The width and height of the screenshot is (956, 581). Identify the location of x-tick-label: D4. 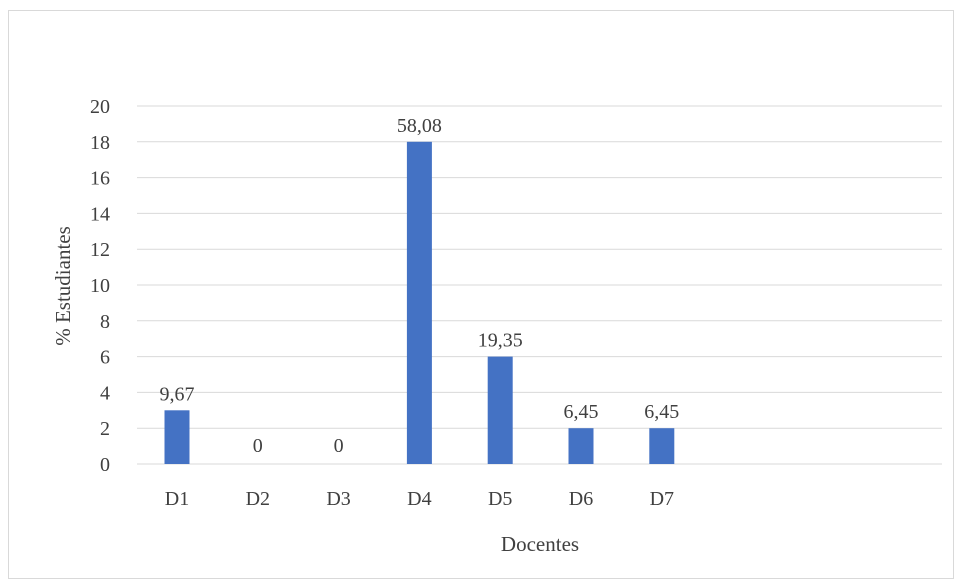
(419, 499).